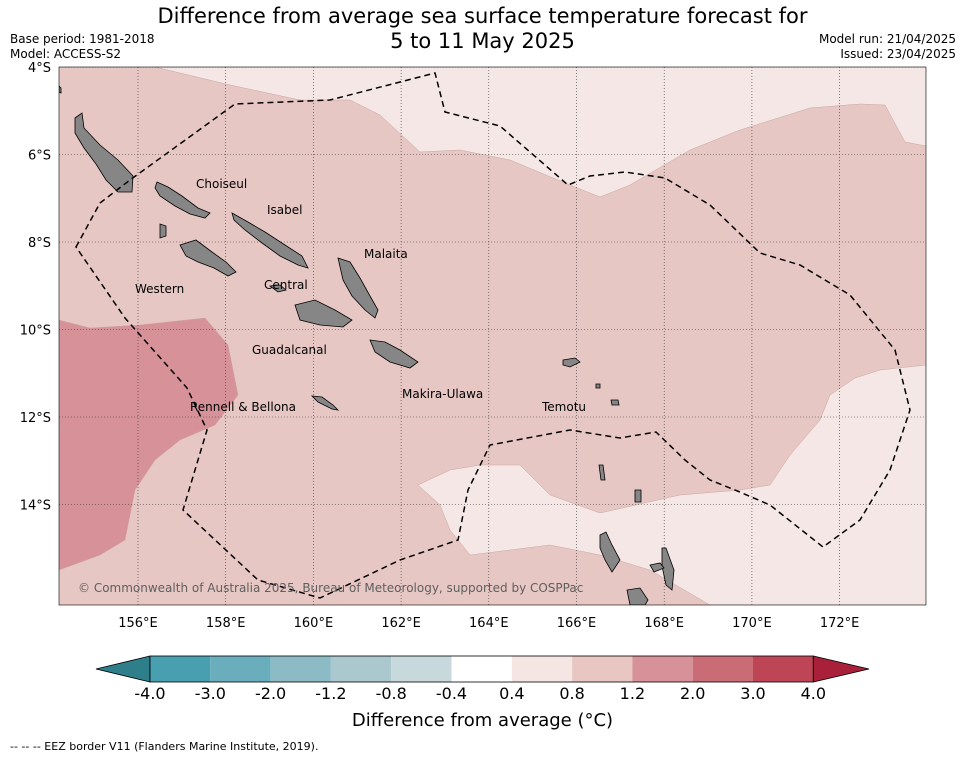 This screenshot has height=758, width=965. Describe the element at coordinates (60, 89) in the screenshot. I see `island-west-edge` at that location.